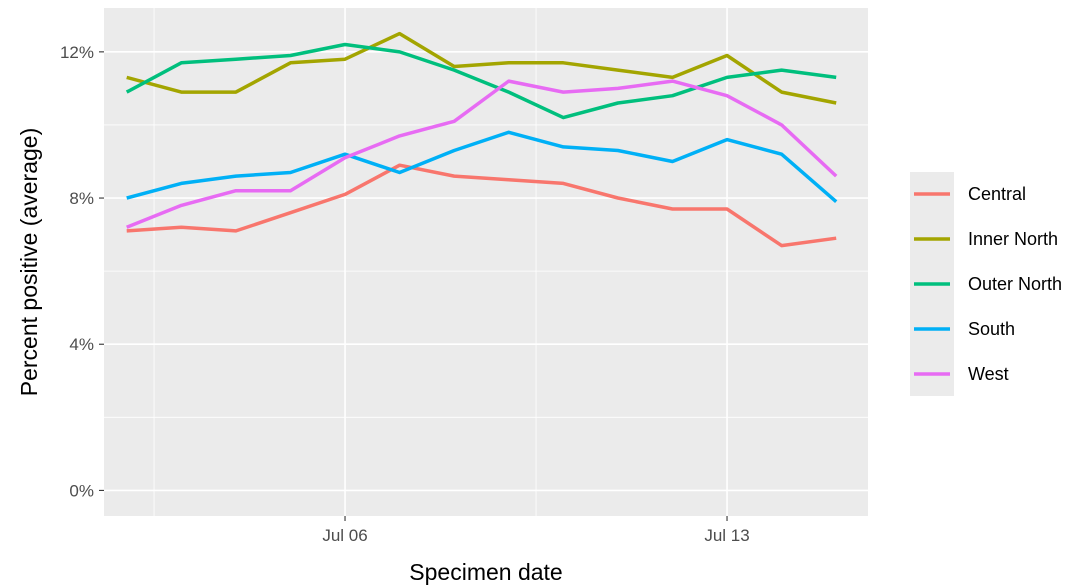 The width and height of the screenshot is (1091, 585). I want to click on x-axis-title: Specimen date, so click(485, 572).